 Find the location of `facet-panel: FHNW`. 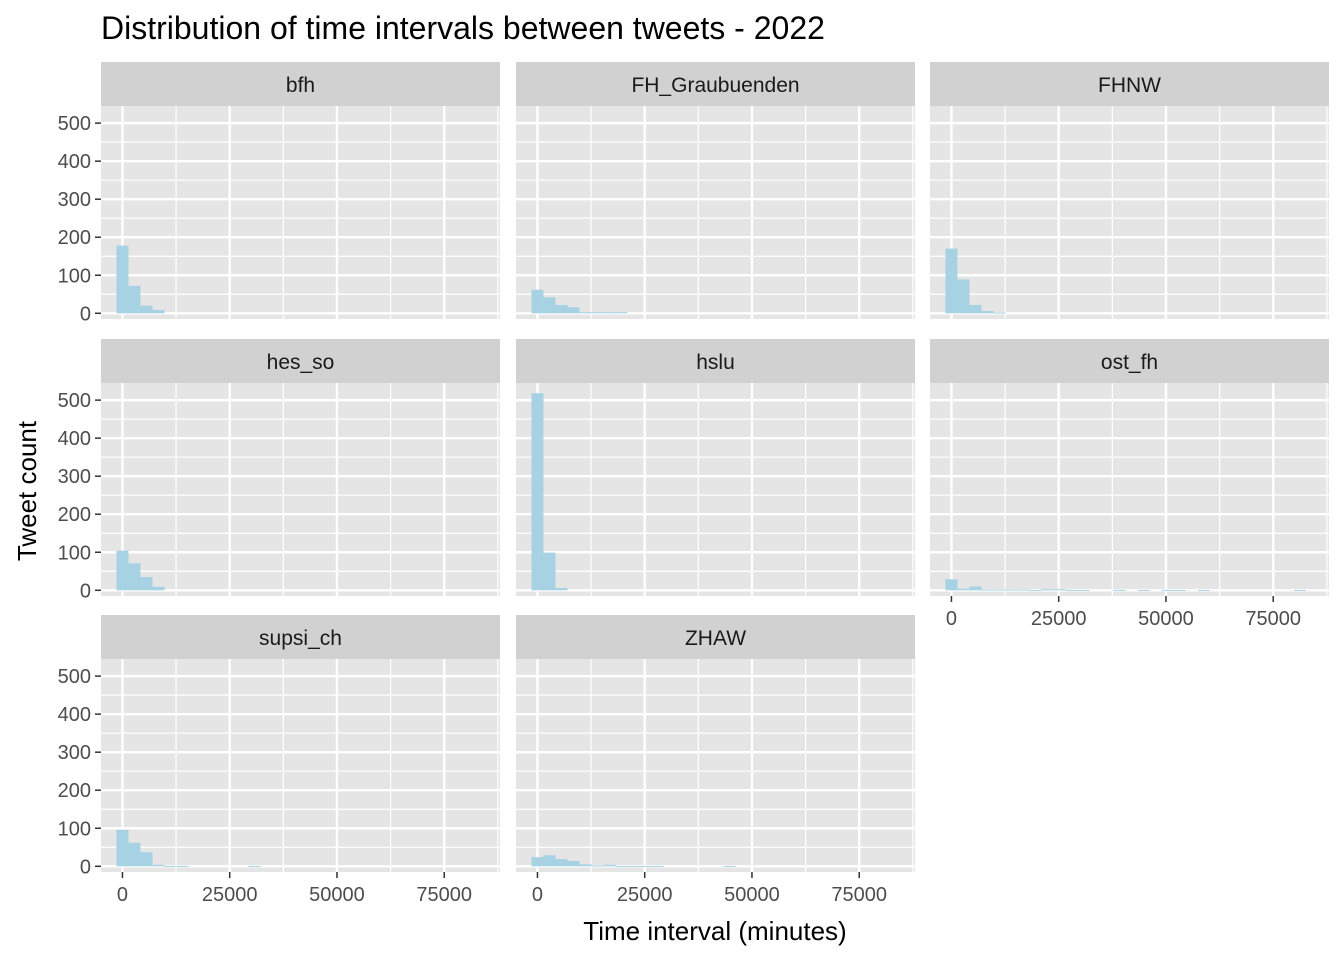

facet-panel: FHNW is located at coordinates (1129, 190).